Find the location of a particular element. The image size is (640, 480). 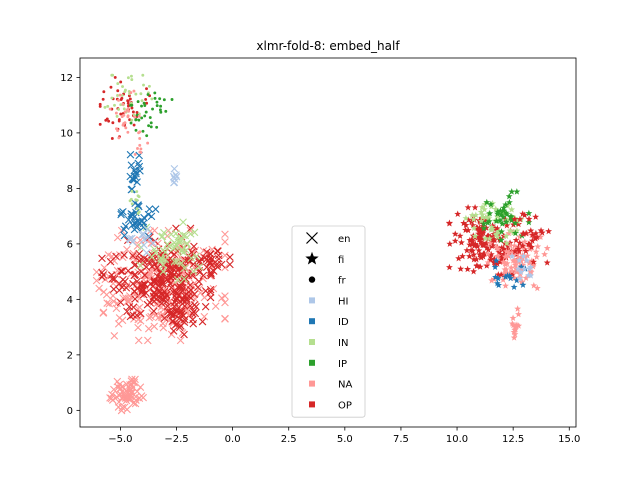

y-tick-label: 4 is located at coordinates (70, 300).